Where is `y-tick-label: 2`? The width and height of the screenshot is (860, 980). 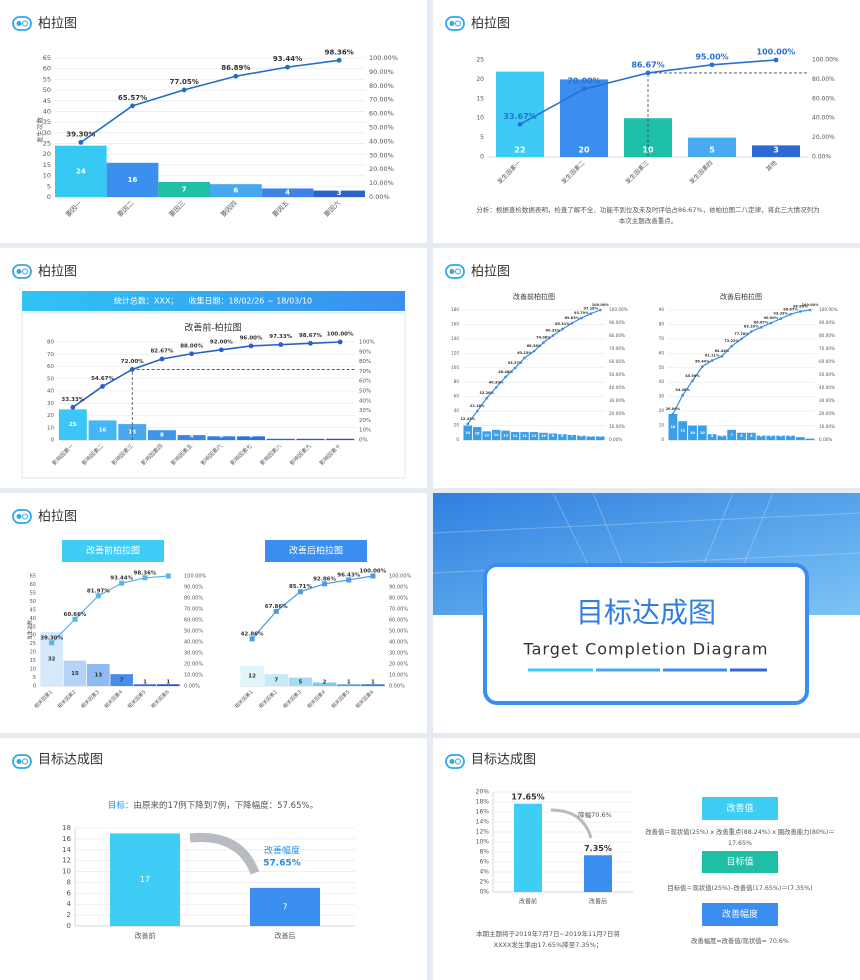
y-tick-label: 2 is located at coordinates (69, 915).